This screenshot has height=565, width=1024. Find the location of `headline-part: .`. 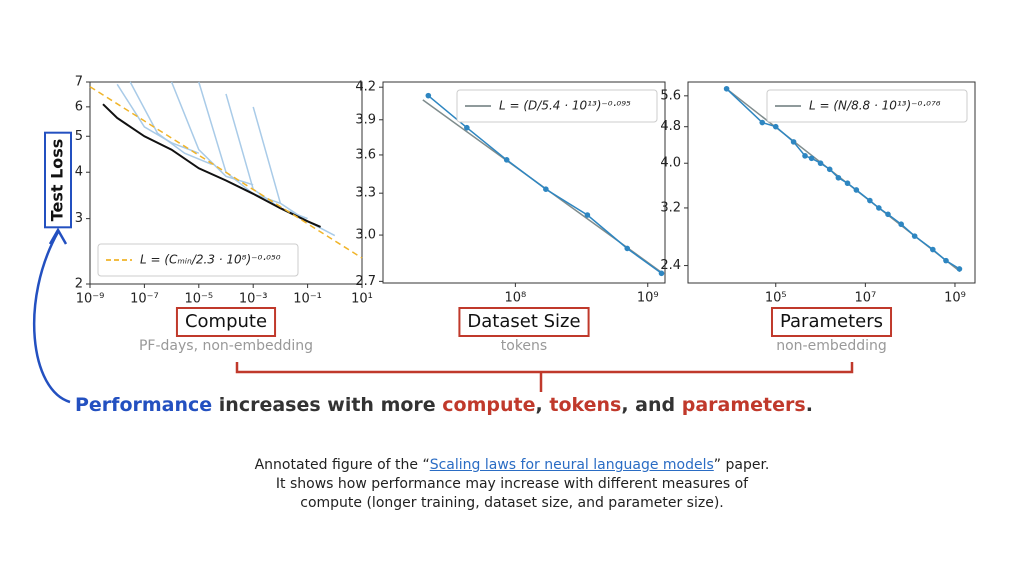

headline-part: . is located at coordinates (809, 405).